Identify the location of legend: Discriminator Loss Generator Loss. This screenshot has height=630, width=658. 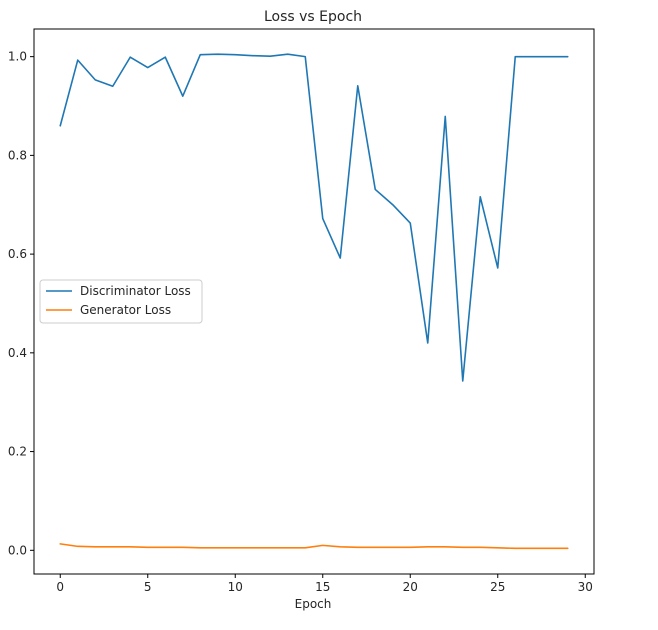
(121, 301).